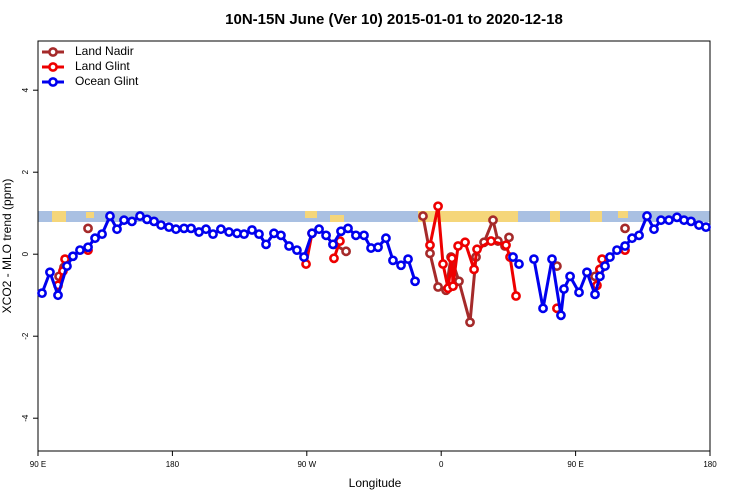 This screenshot has width=750, height=500. Describe the element at coordinates (375, 483) in the screenshot. I see `x-axis-label: Longitude` at that location.